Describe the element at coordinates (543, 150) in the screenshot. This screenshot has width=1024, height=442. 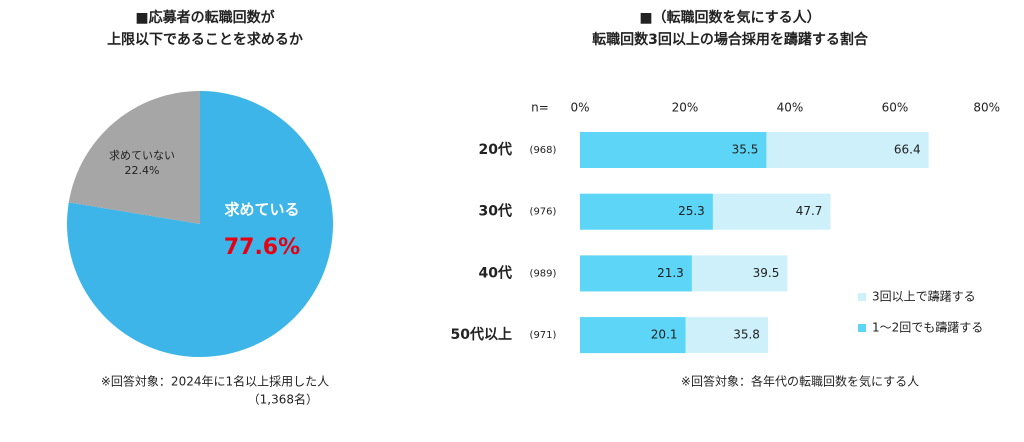
I see `n-label: (968)` at that location.